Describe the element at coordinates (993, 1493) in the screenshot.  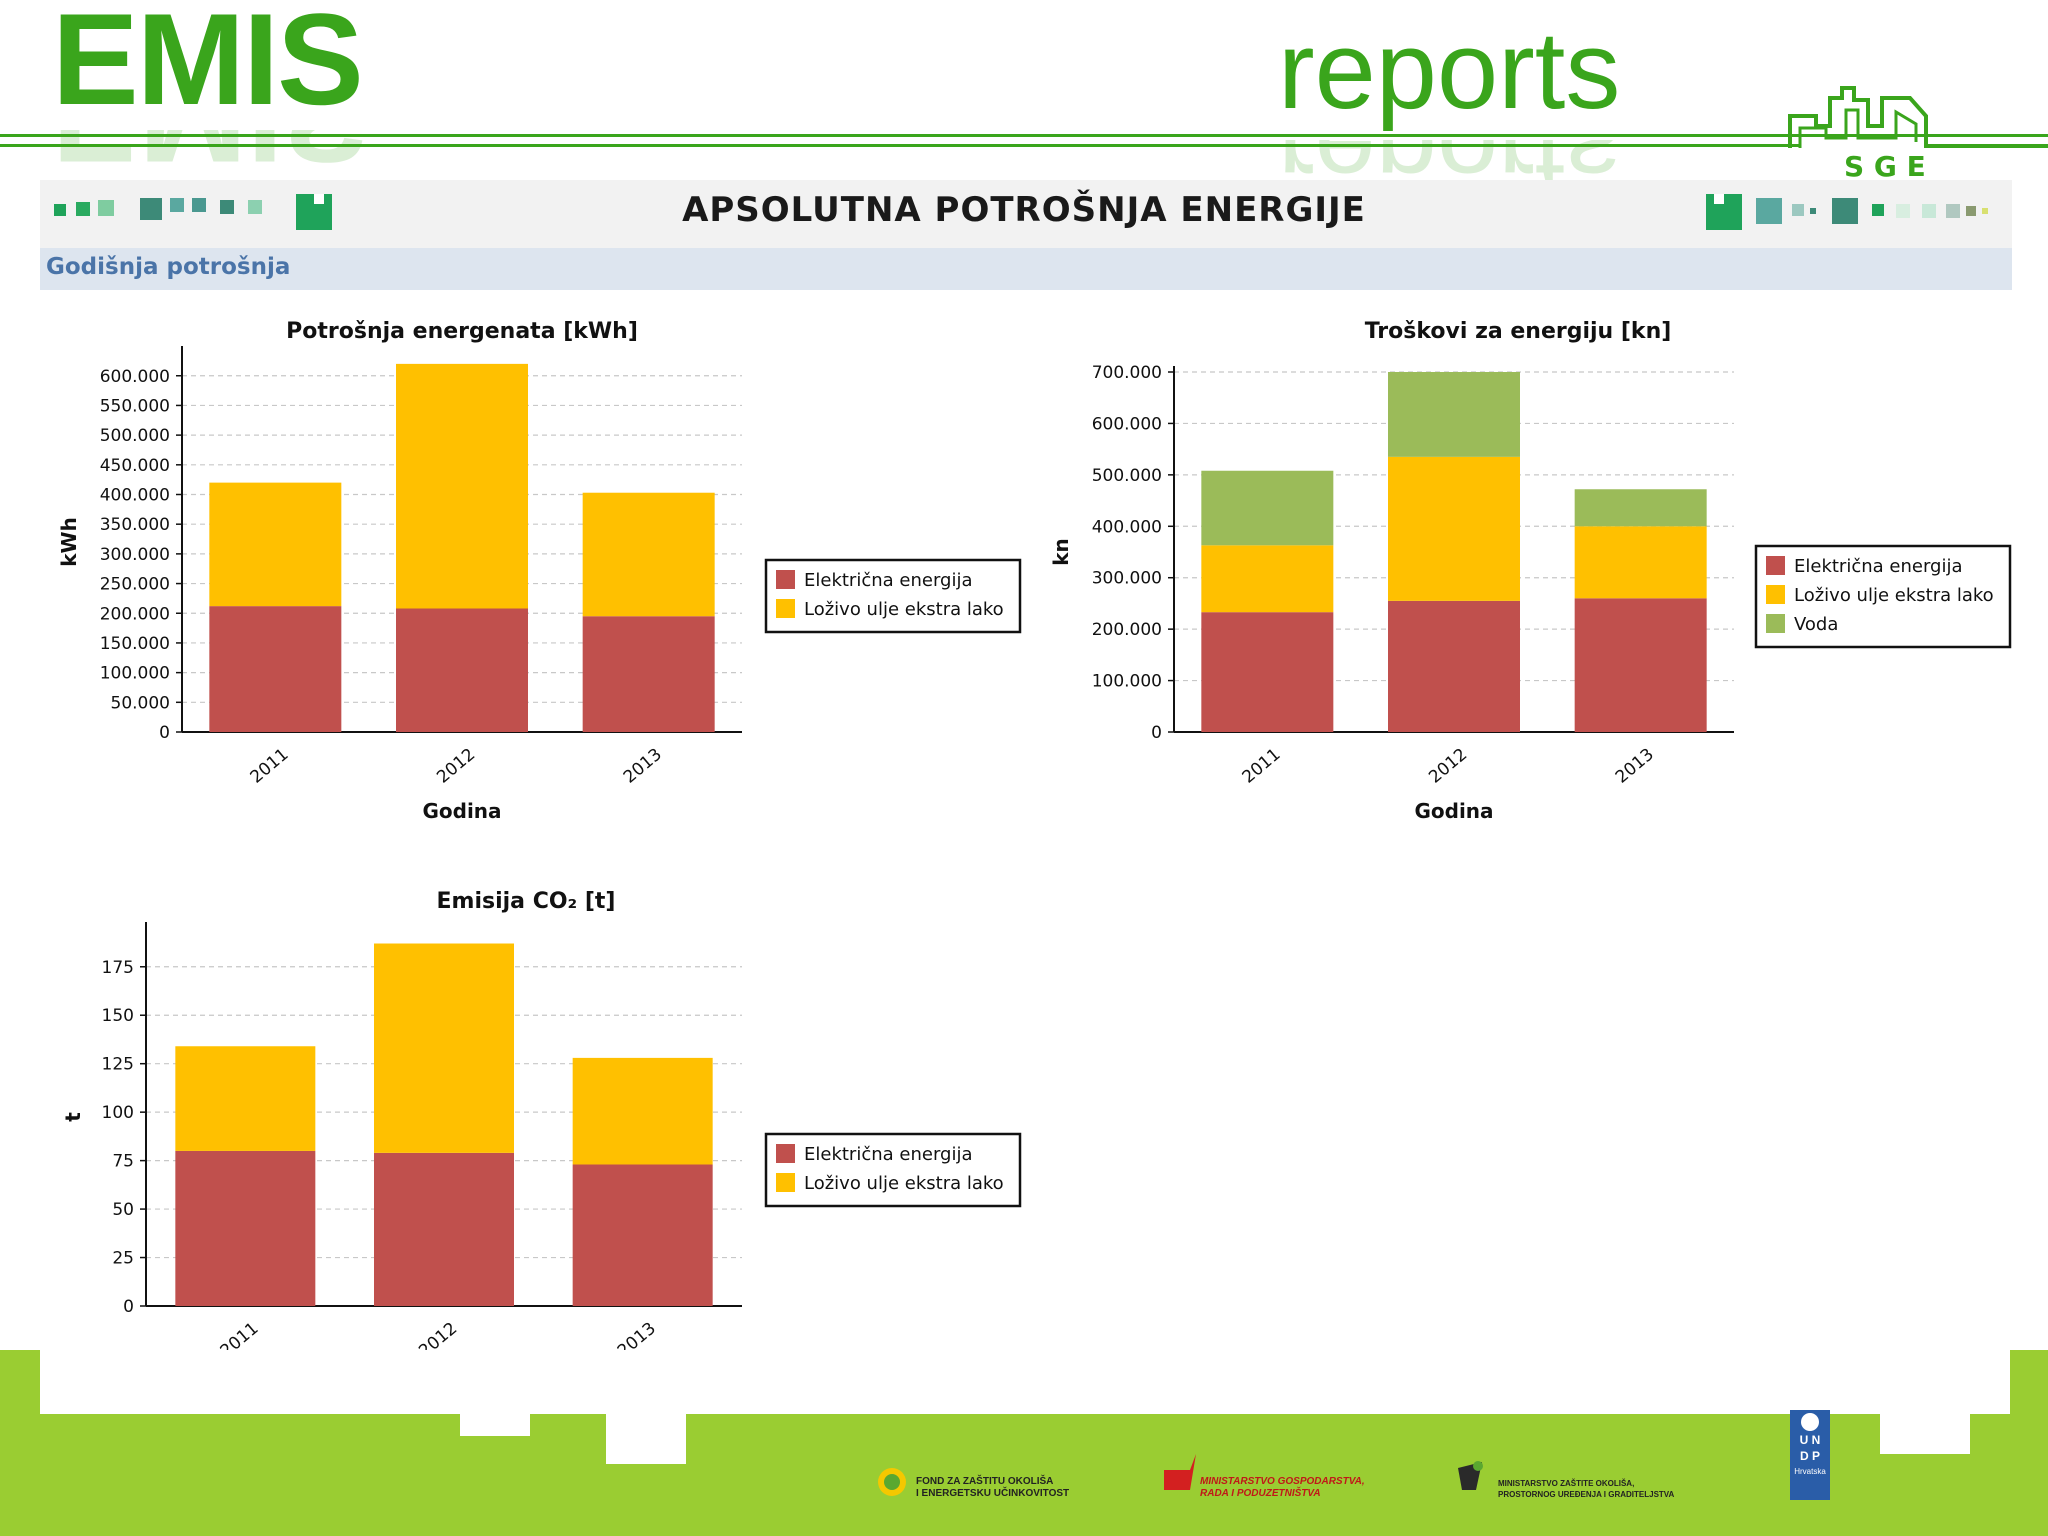
I see `fond-logo-line-2: I ENERGETSKU UČINKOVITOST` at that location.